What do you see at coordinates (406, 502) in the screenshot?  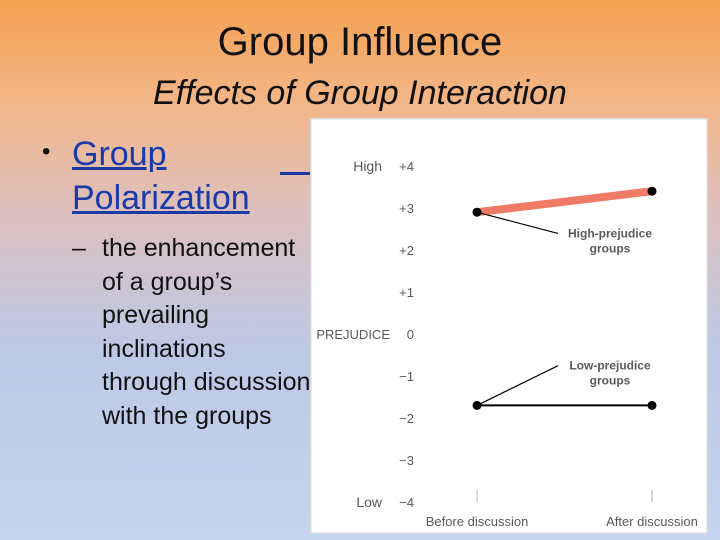 I see `y-tick-label: −4` at bounding box center [406, 502].